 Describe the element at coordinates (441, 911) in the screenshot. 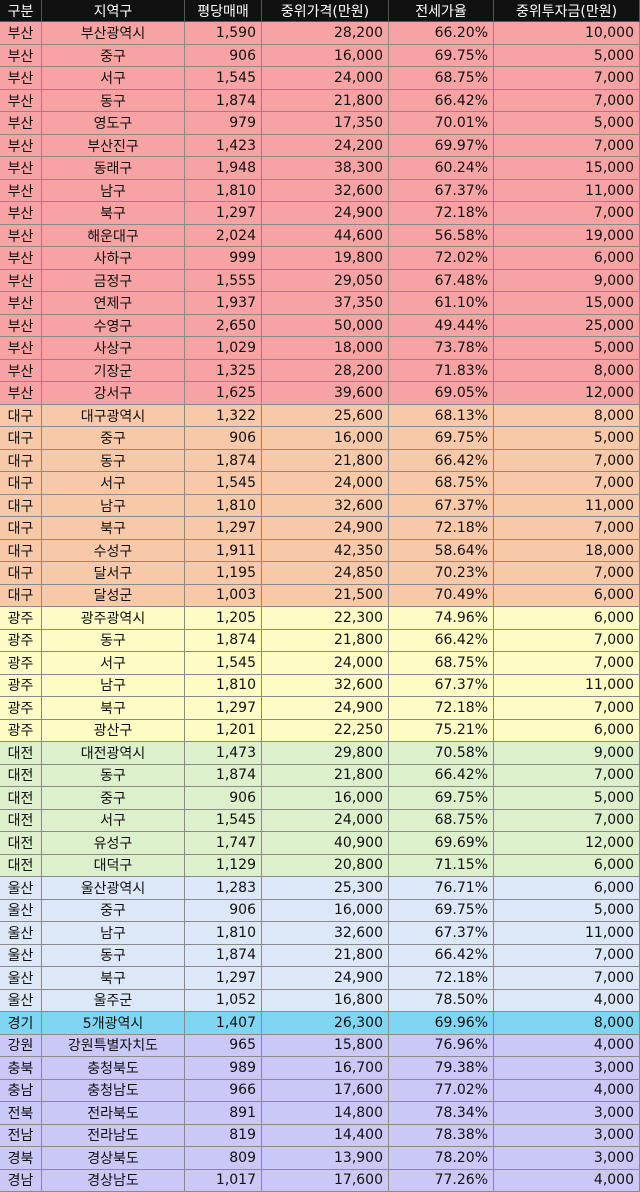

I see `table-cell: 69.75%` at that location.